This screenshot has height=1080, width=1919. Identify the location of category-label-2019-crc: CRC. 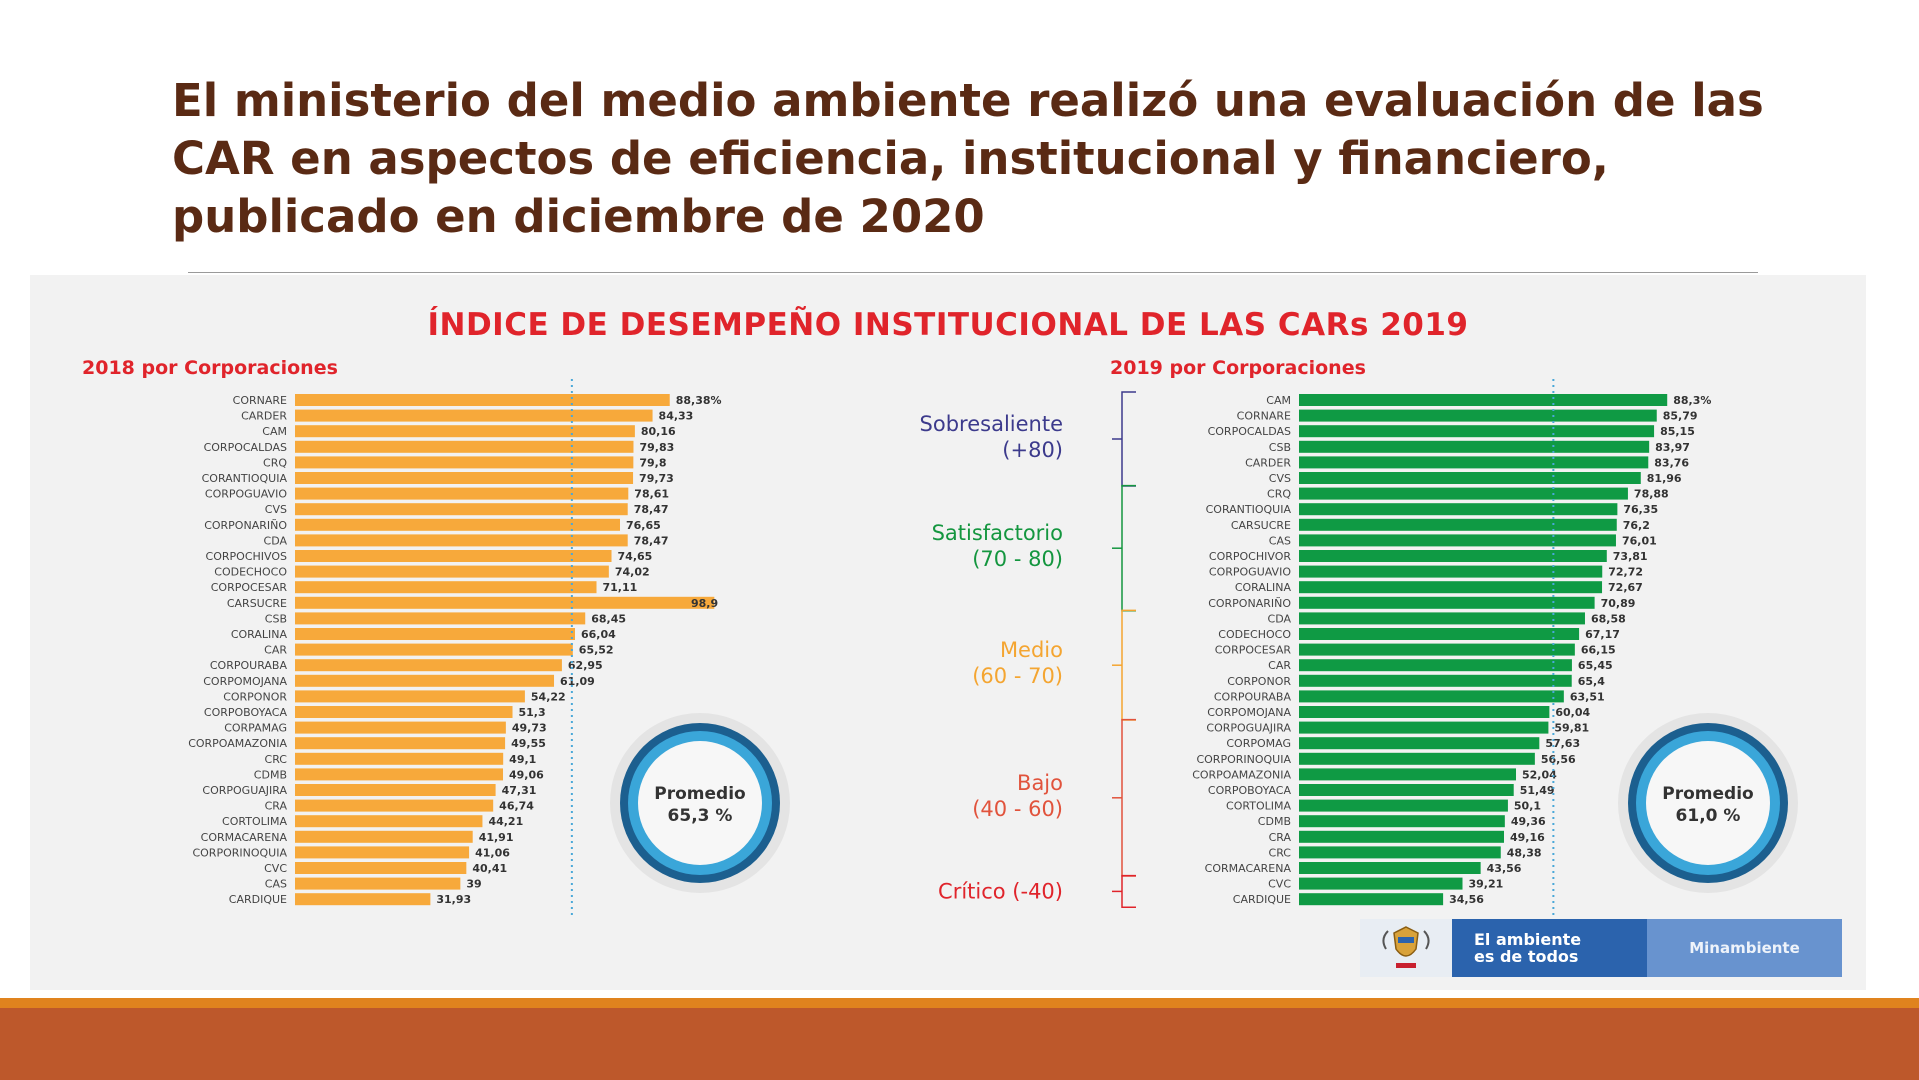
(1280, 852).